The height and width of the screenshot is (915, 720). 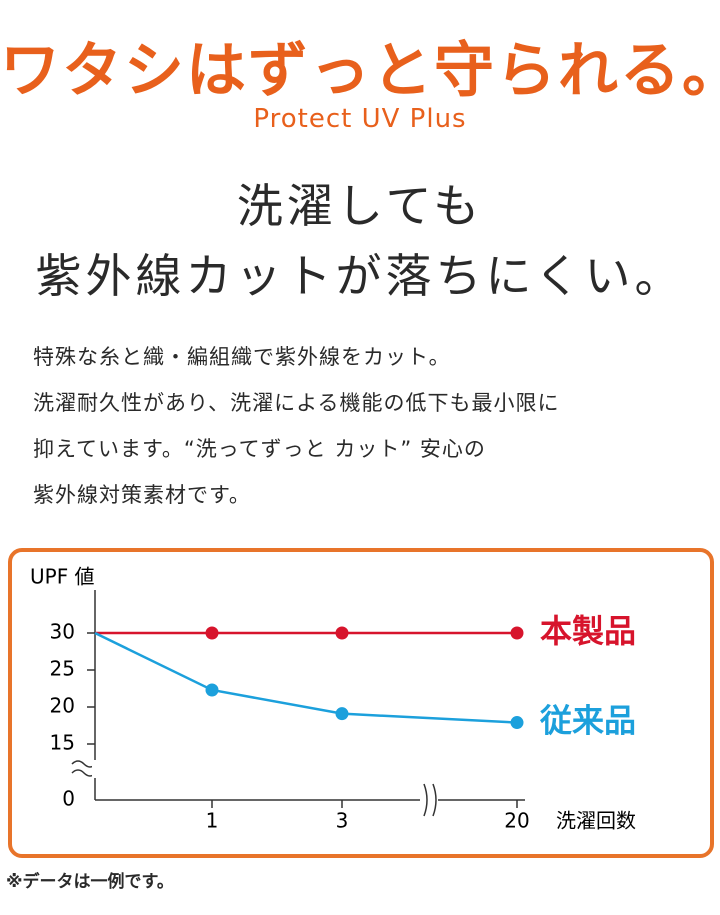 I want to click on subtitle: Protect UV Plus, so click(x=360, y=119).